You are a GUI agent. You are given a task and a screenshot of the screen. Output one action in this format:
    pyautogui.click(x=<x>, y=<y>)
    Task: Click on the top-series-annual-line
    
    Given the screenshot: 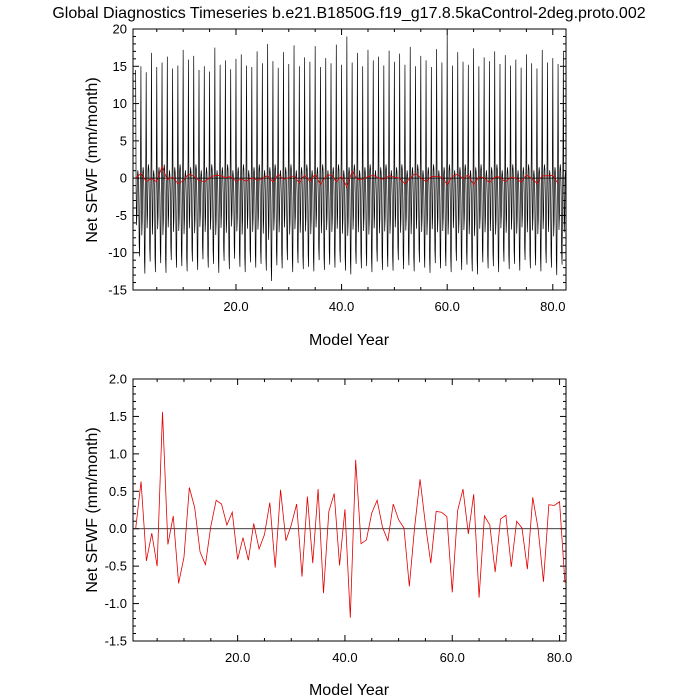 What is the action you would take?
    pyautogui.click(x=347, y=177)
    